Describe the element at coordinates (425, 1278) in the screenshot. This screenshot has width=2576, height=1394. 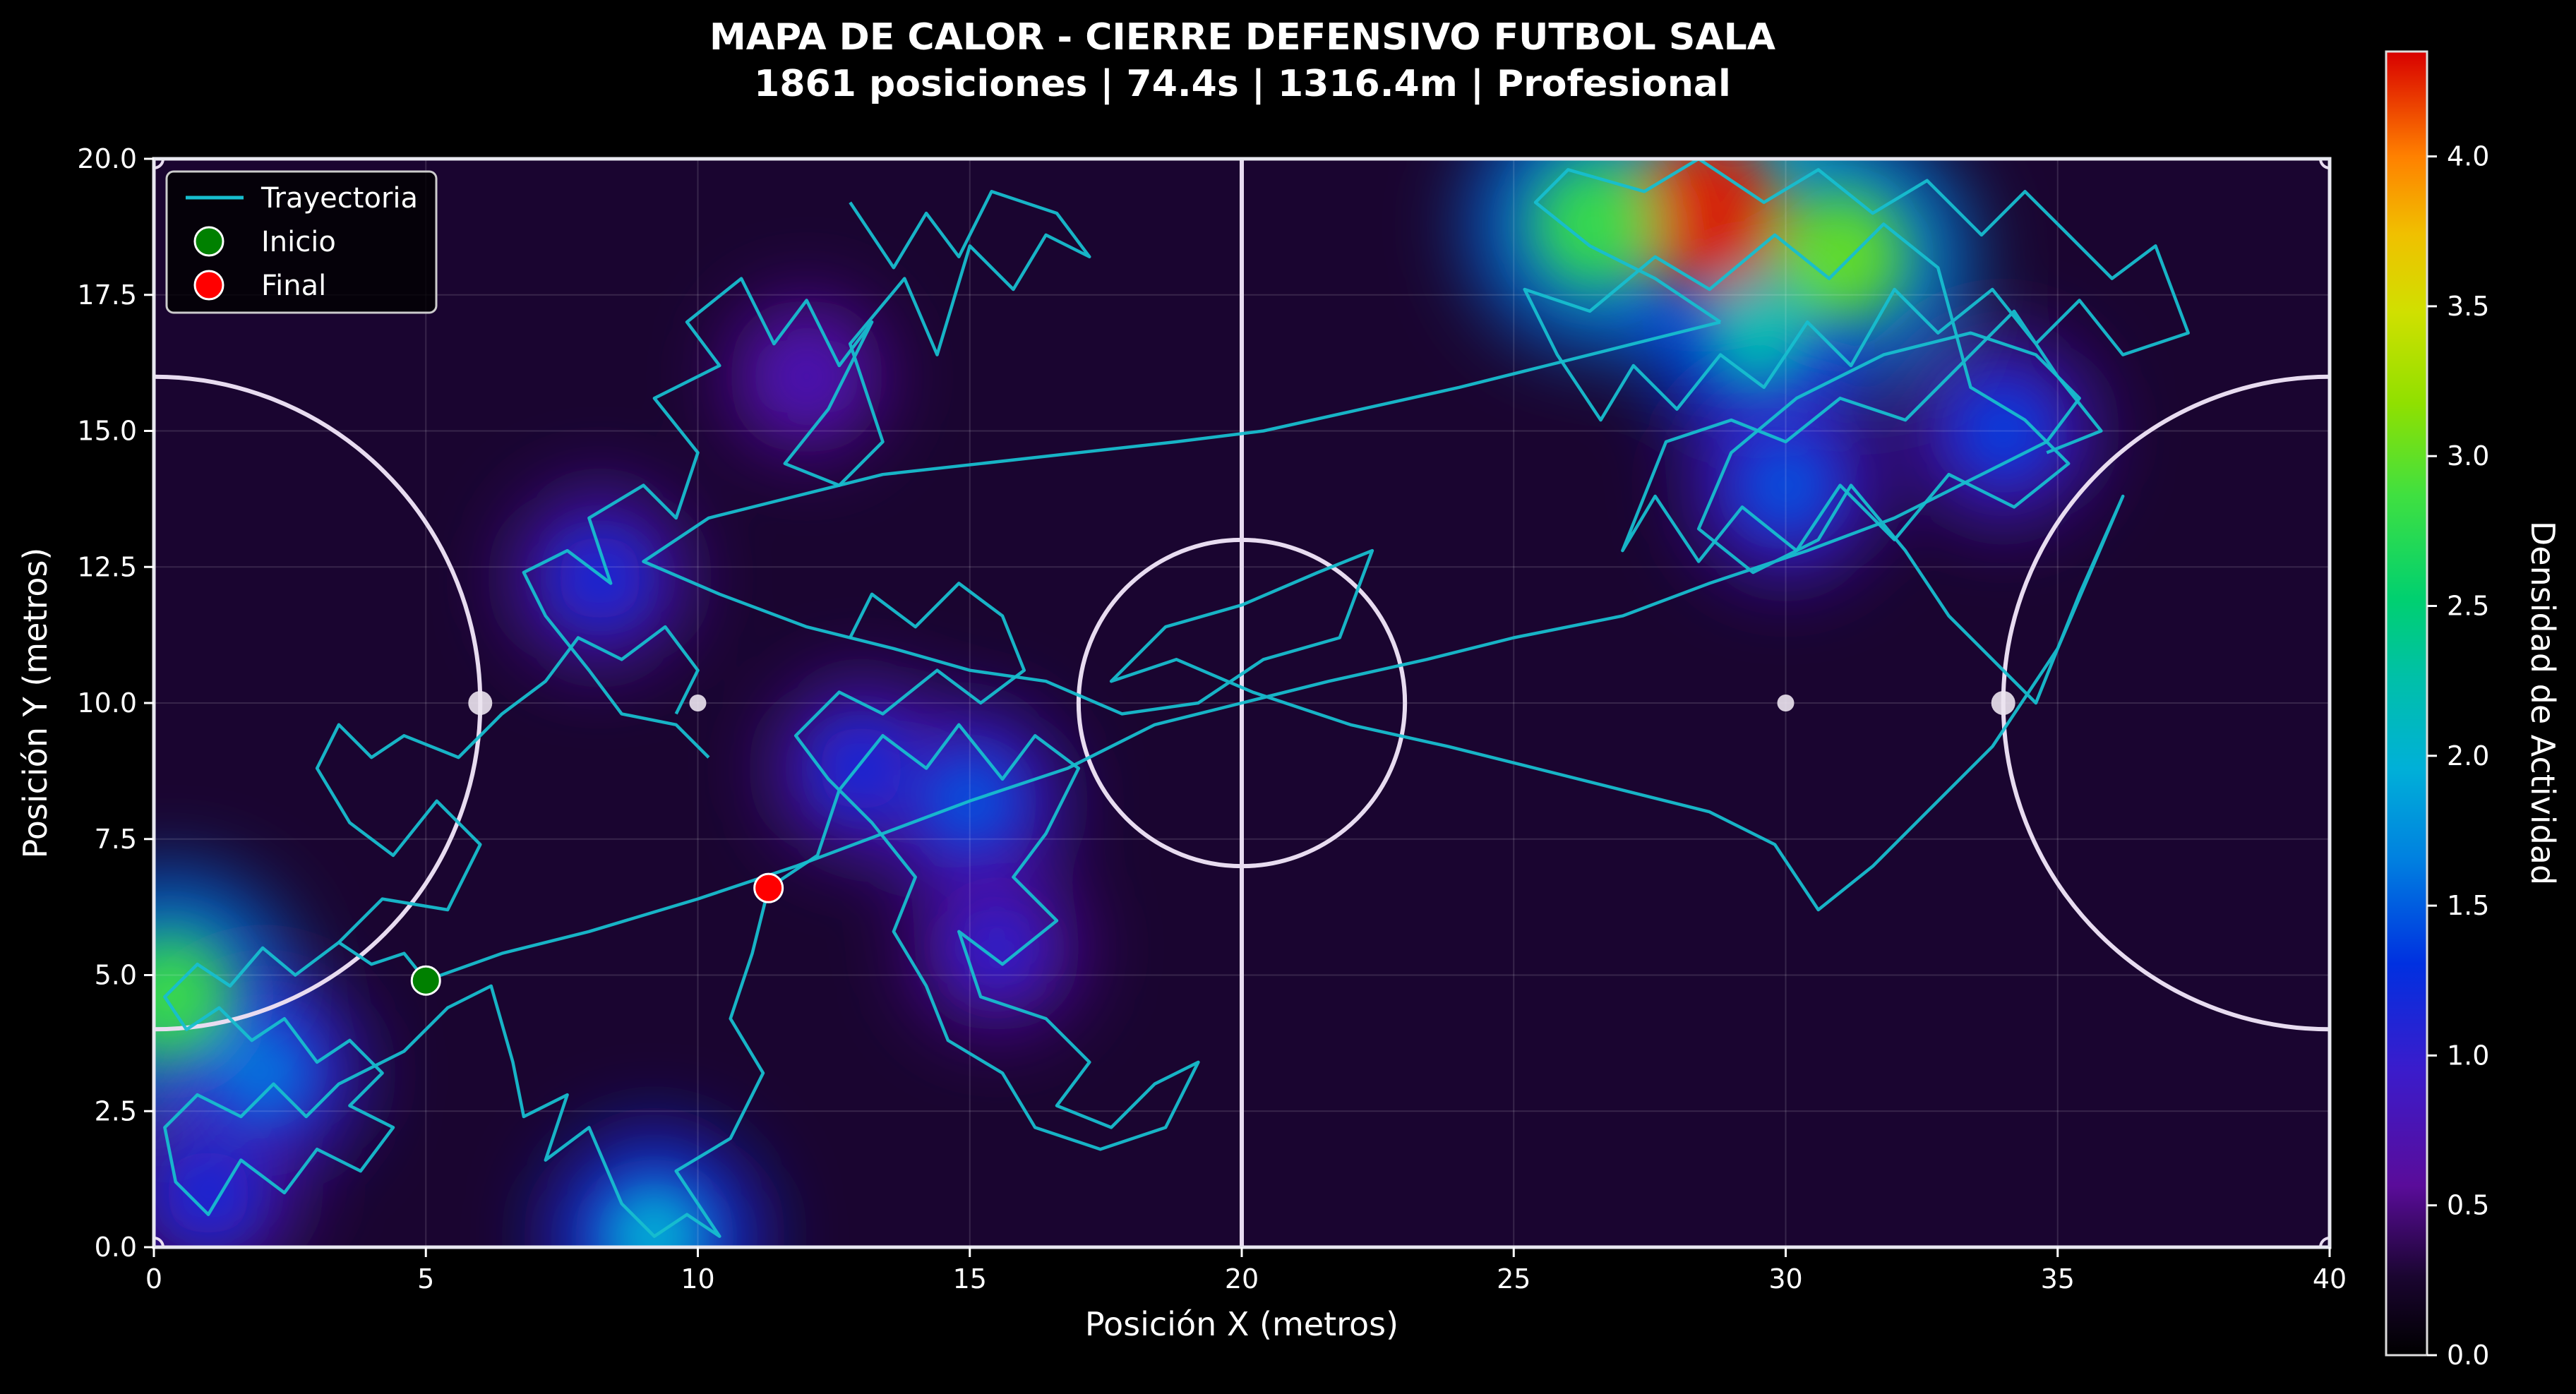
I see `x-tick-label-1: 5` at that location.